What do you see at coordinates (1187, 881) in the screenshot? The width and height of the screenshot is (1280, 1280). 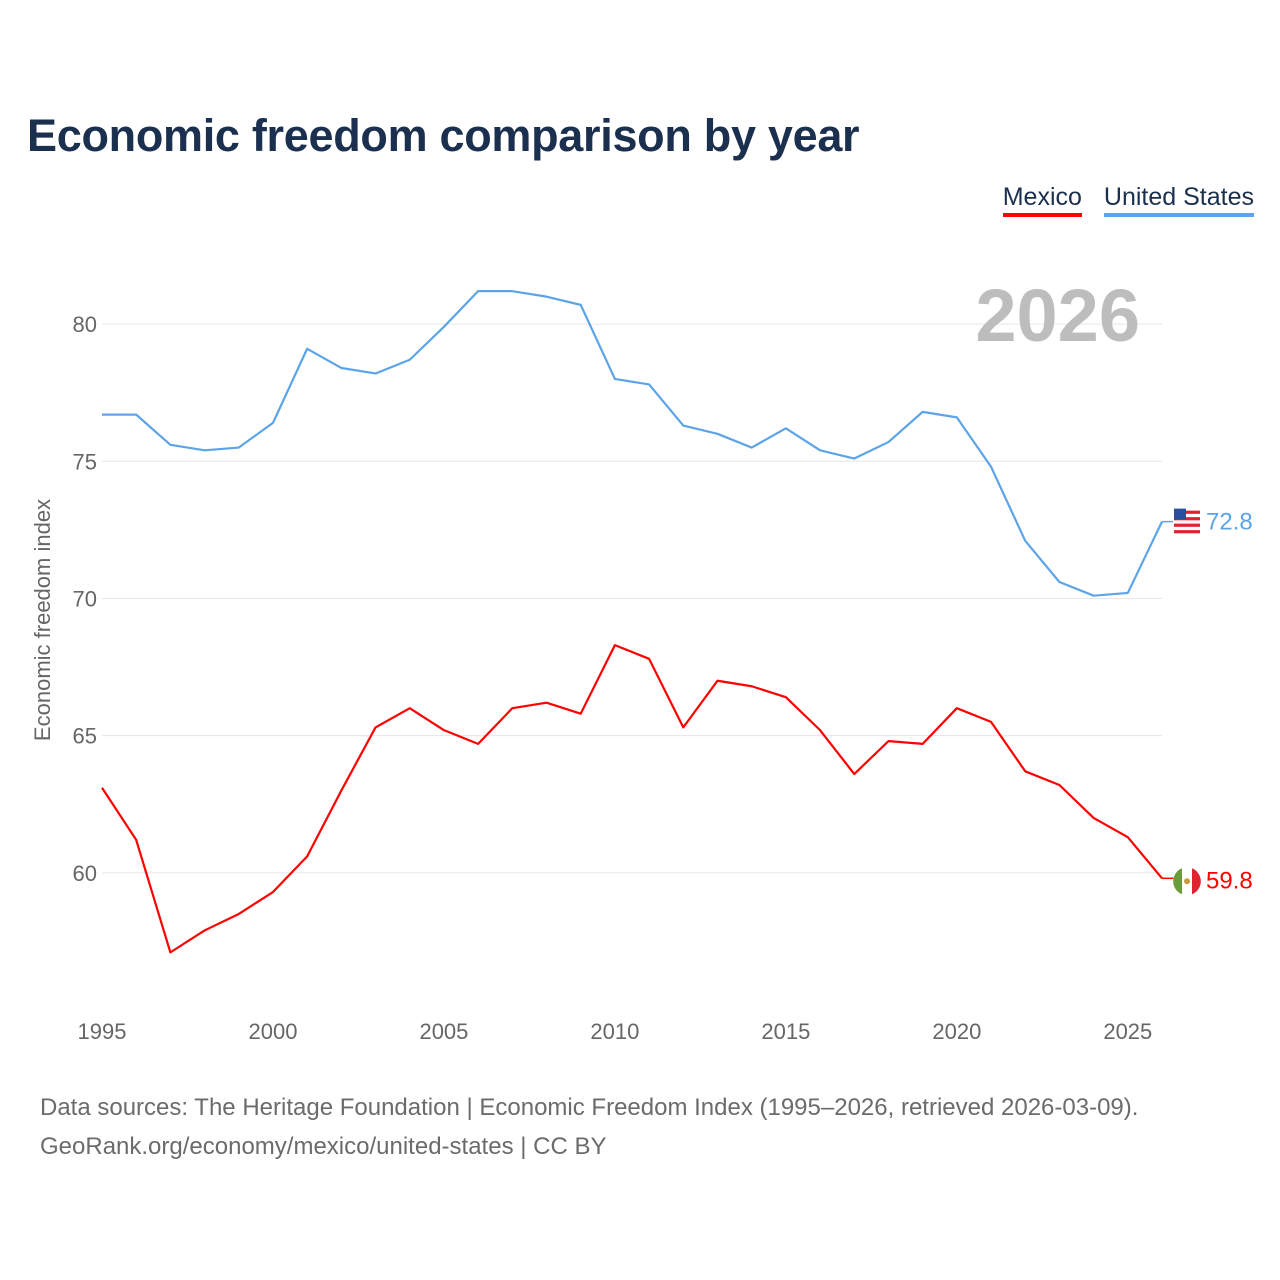 I see `mexico-flag-emblem` at bounding box center [1187, 881].